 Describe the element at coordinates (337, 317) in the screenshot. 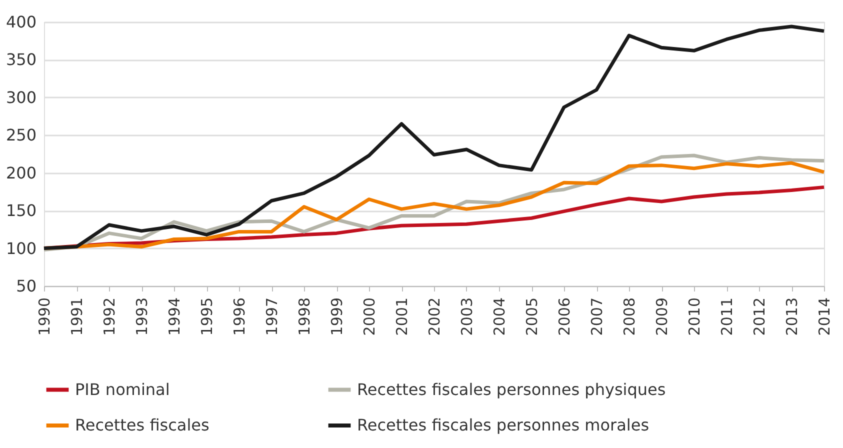

I see `x-tick-label: 1999` at that location.